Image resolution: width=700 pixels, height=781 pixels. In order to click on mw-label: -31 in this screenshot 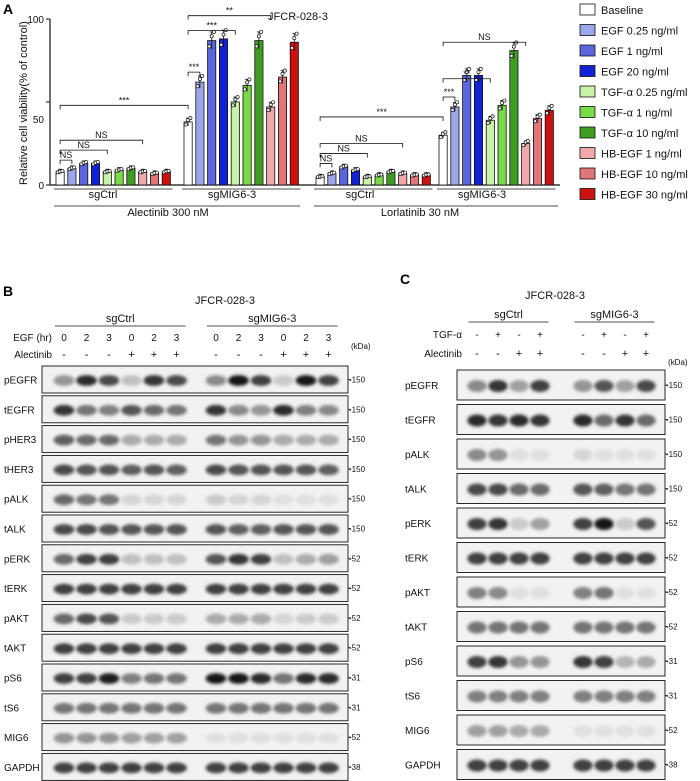, I will do `click(672, 661)`.